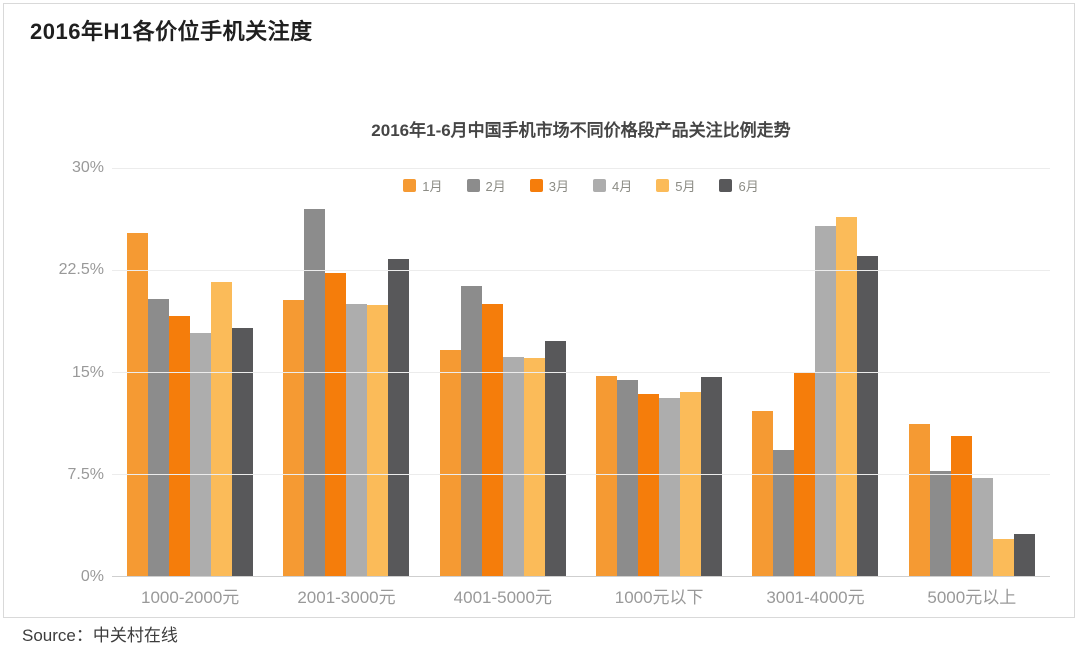  Describe the element at coordinates (502, 597) in the screenshot. I see `x-category-label: 4001-5000元` at that location.